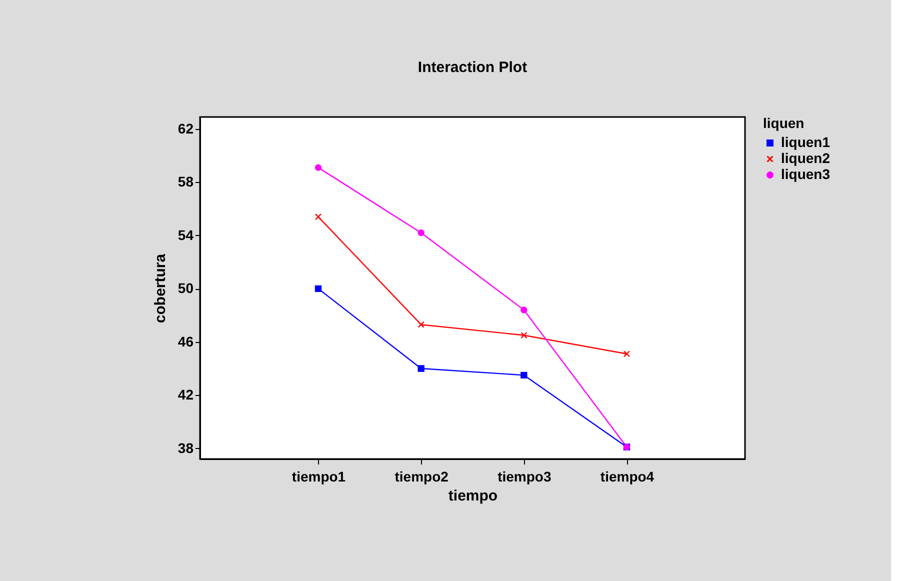 The width and height of the screenshot is (923, 581). I want to click on chart-title: Interaction Plot, so click(473, 67).